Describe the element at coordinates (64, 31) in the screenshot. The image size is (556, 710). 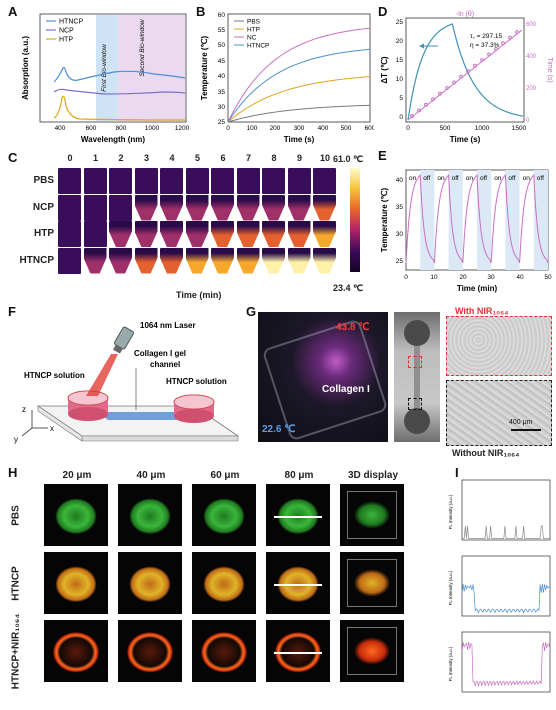
I see `legend-a: HTNCP NCP HTP` at that location.